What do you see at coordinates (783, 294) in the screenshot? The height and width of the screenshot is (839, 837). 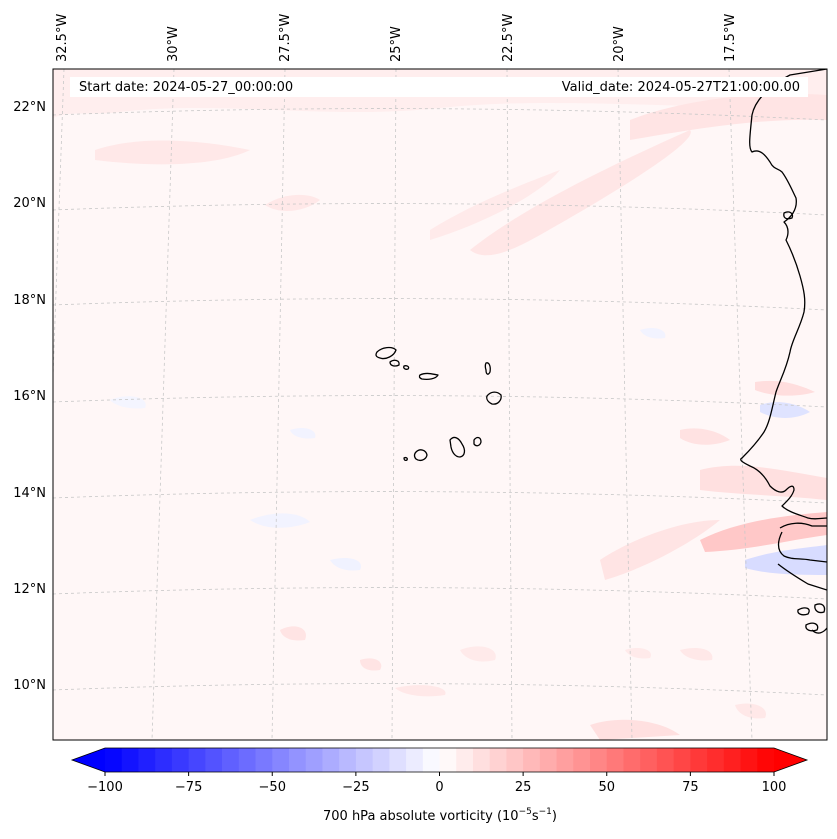 I see `africa-coastline` at bounding box center [783, 294].